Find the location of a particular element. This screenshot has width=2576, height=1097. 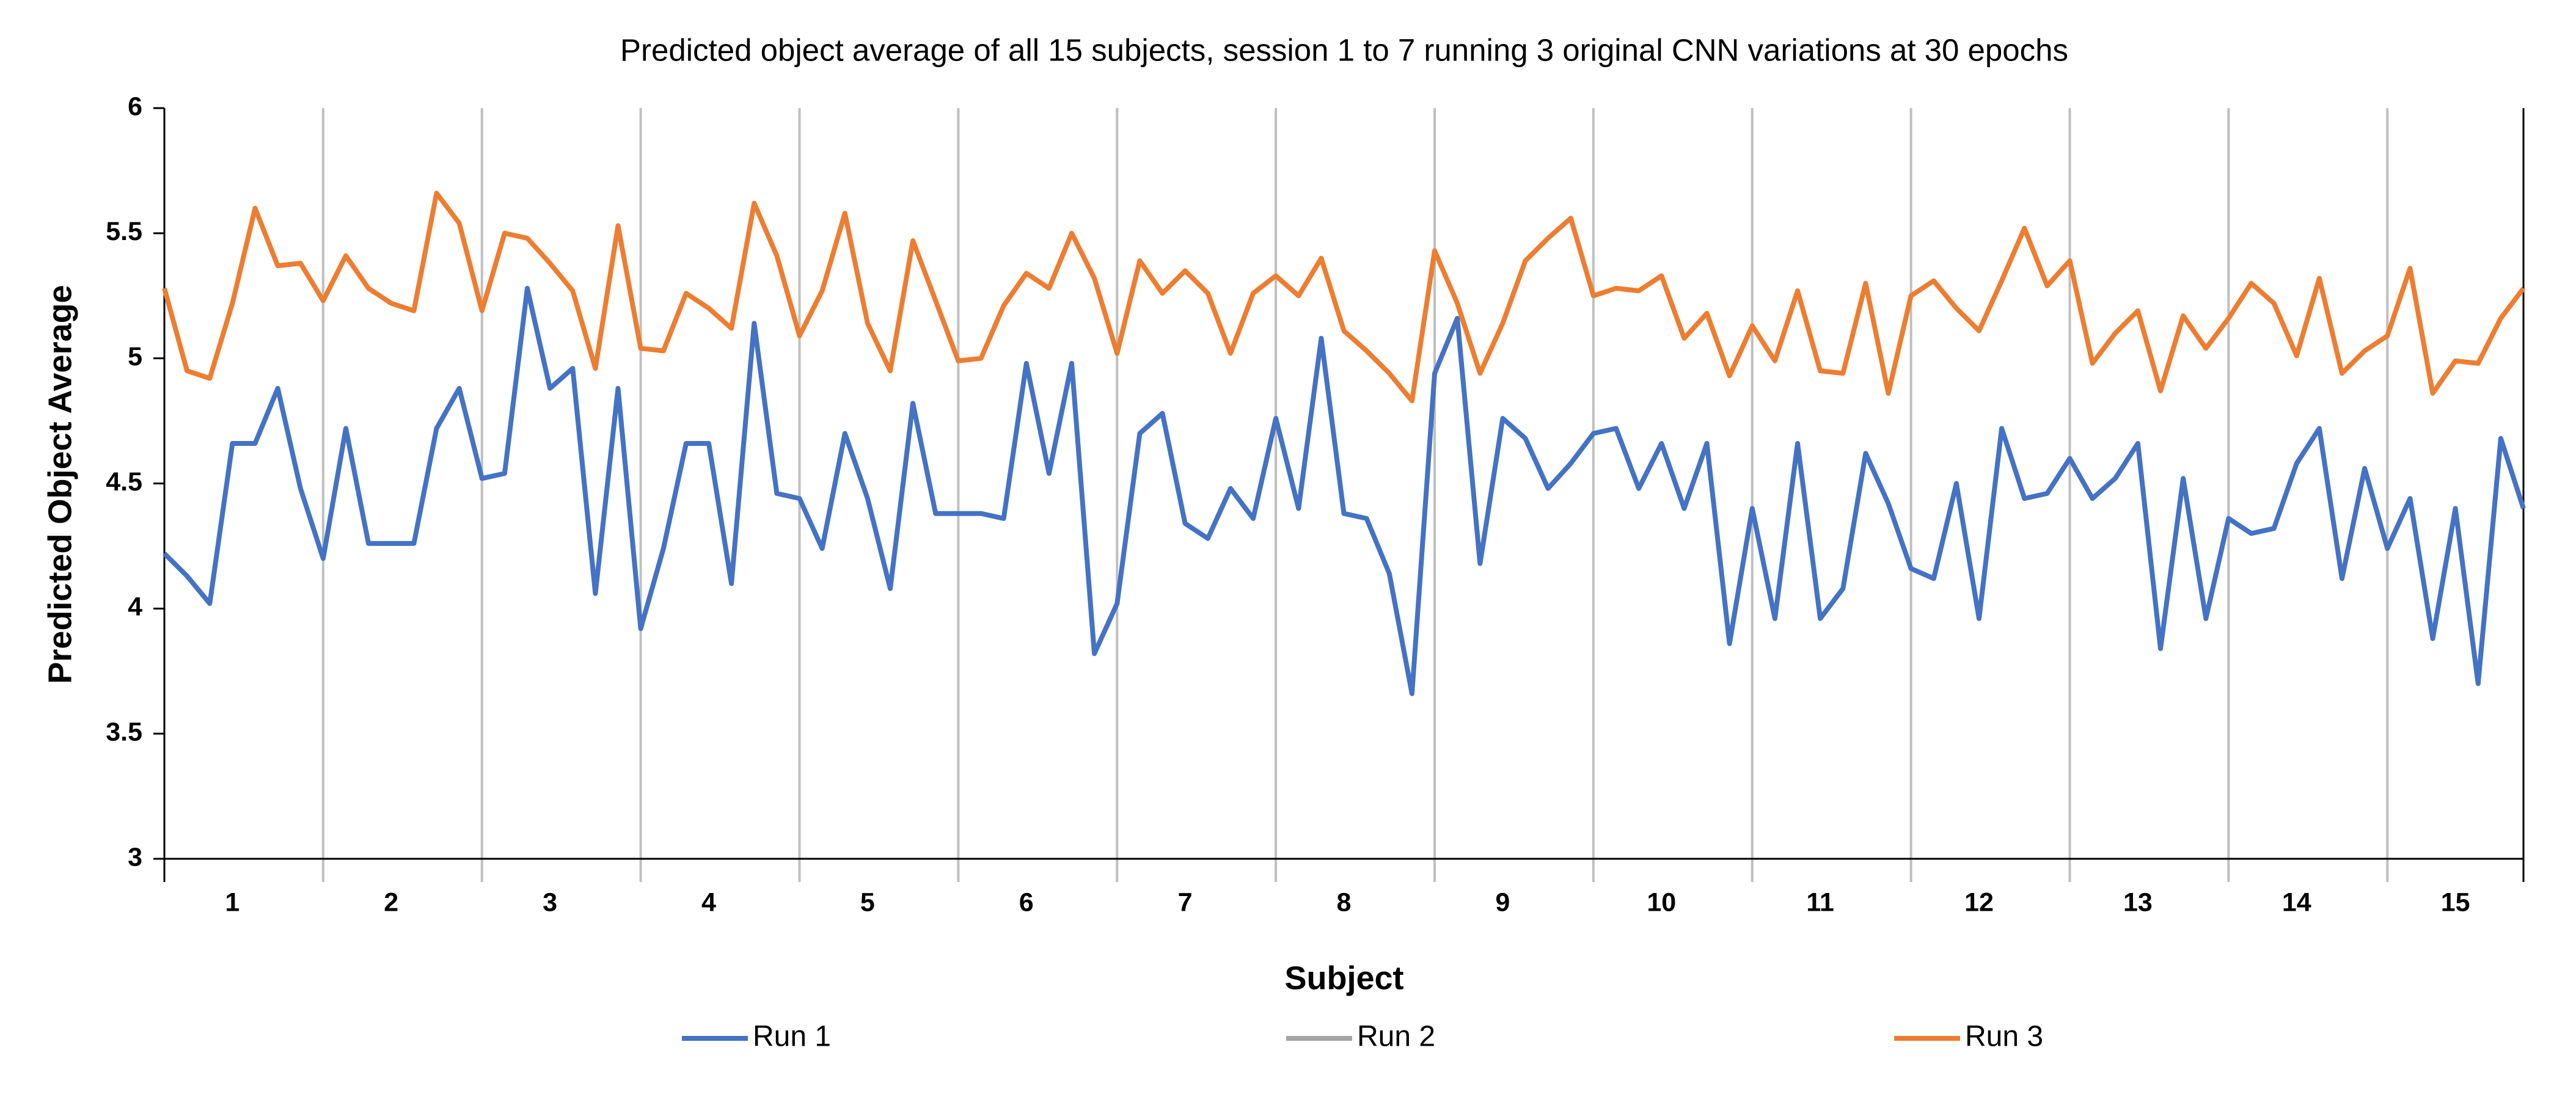

x-tick-label: 1 is located at coordinates (232, 902).